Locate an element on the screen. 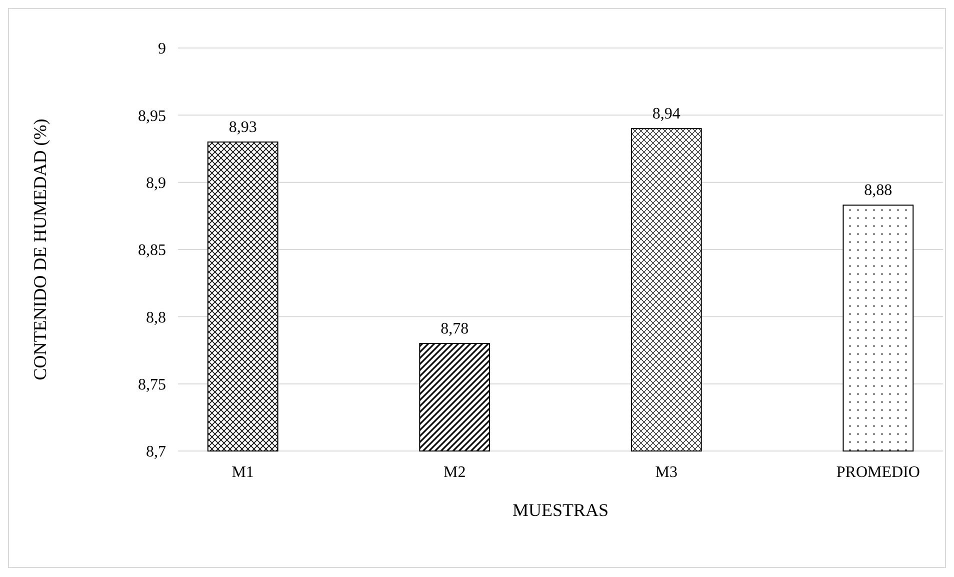 The image size is (954, 577). data-label: 8,93 is located at coordinates (242, 127).